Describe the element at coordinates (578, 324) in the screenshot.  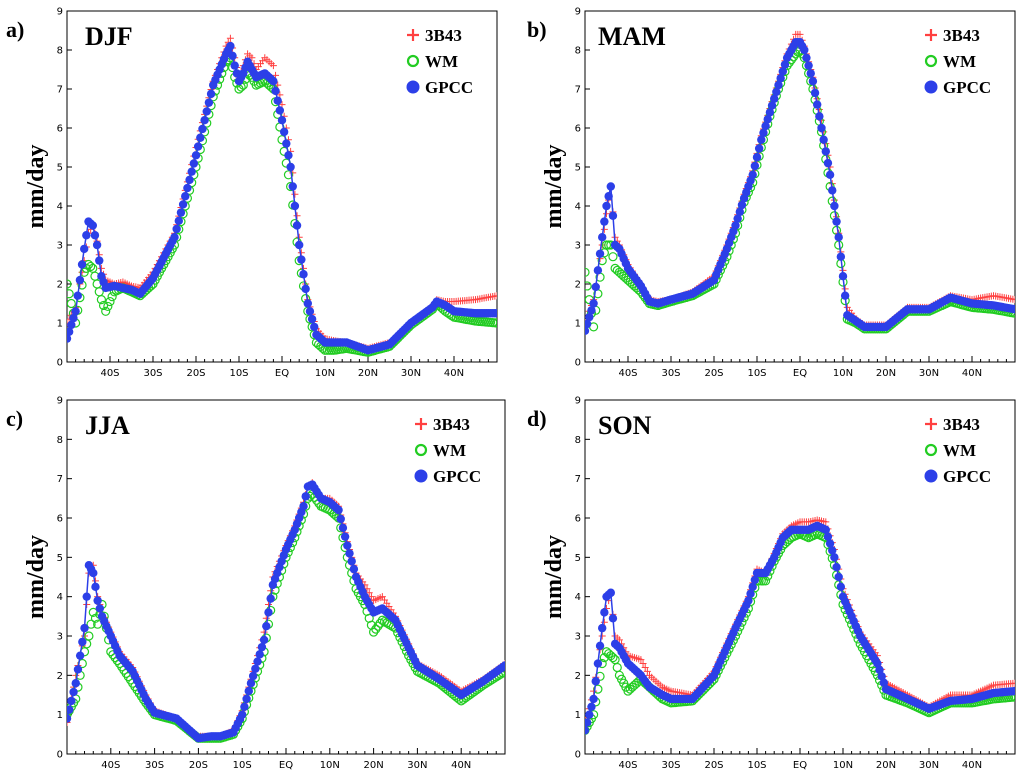
I see `y-tick-label: 1` at that location.